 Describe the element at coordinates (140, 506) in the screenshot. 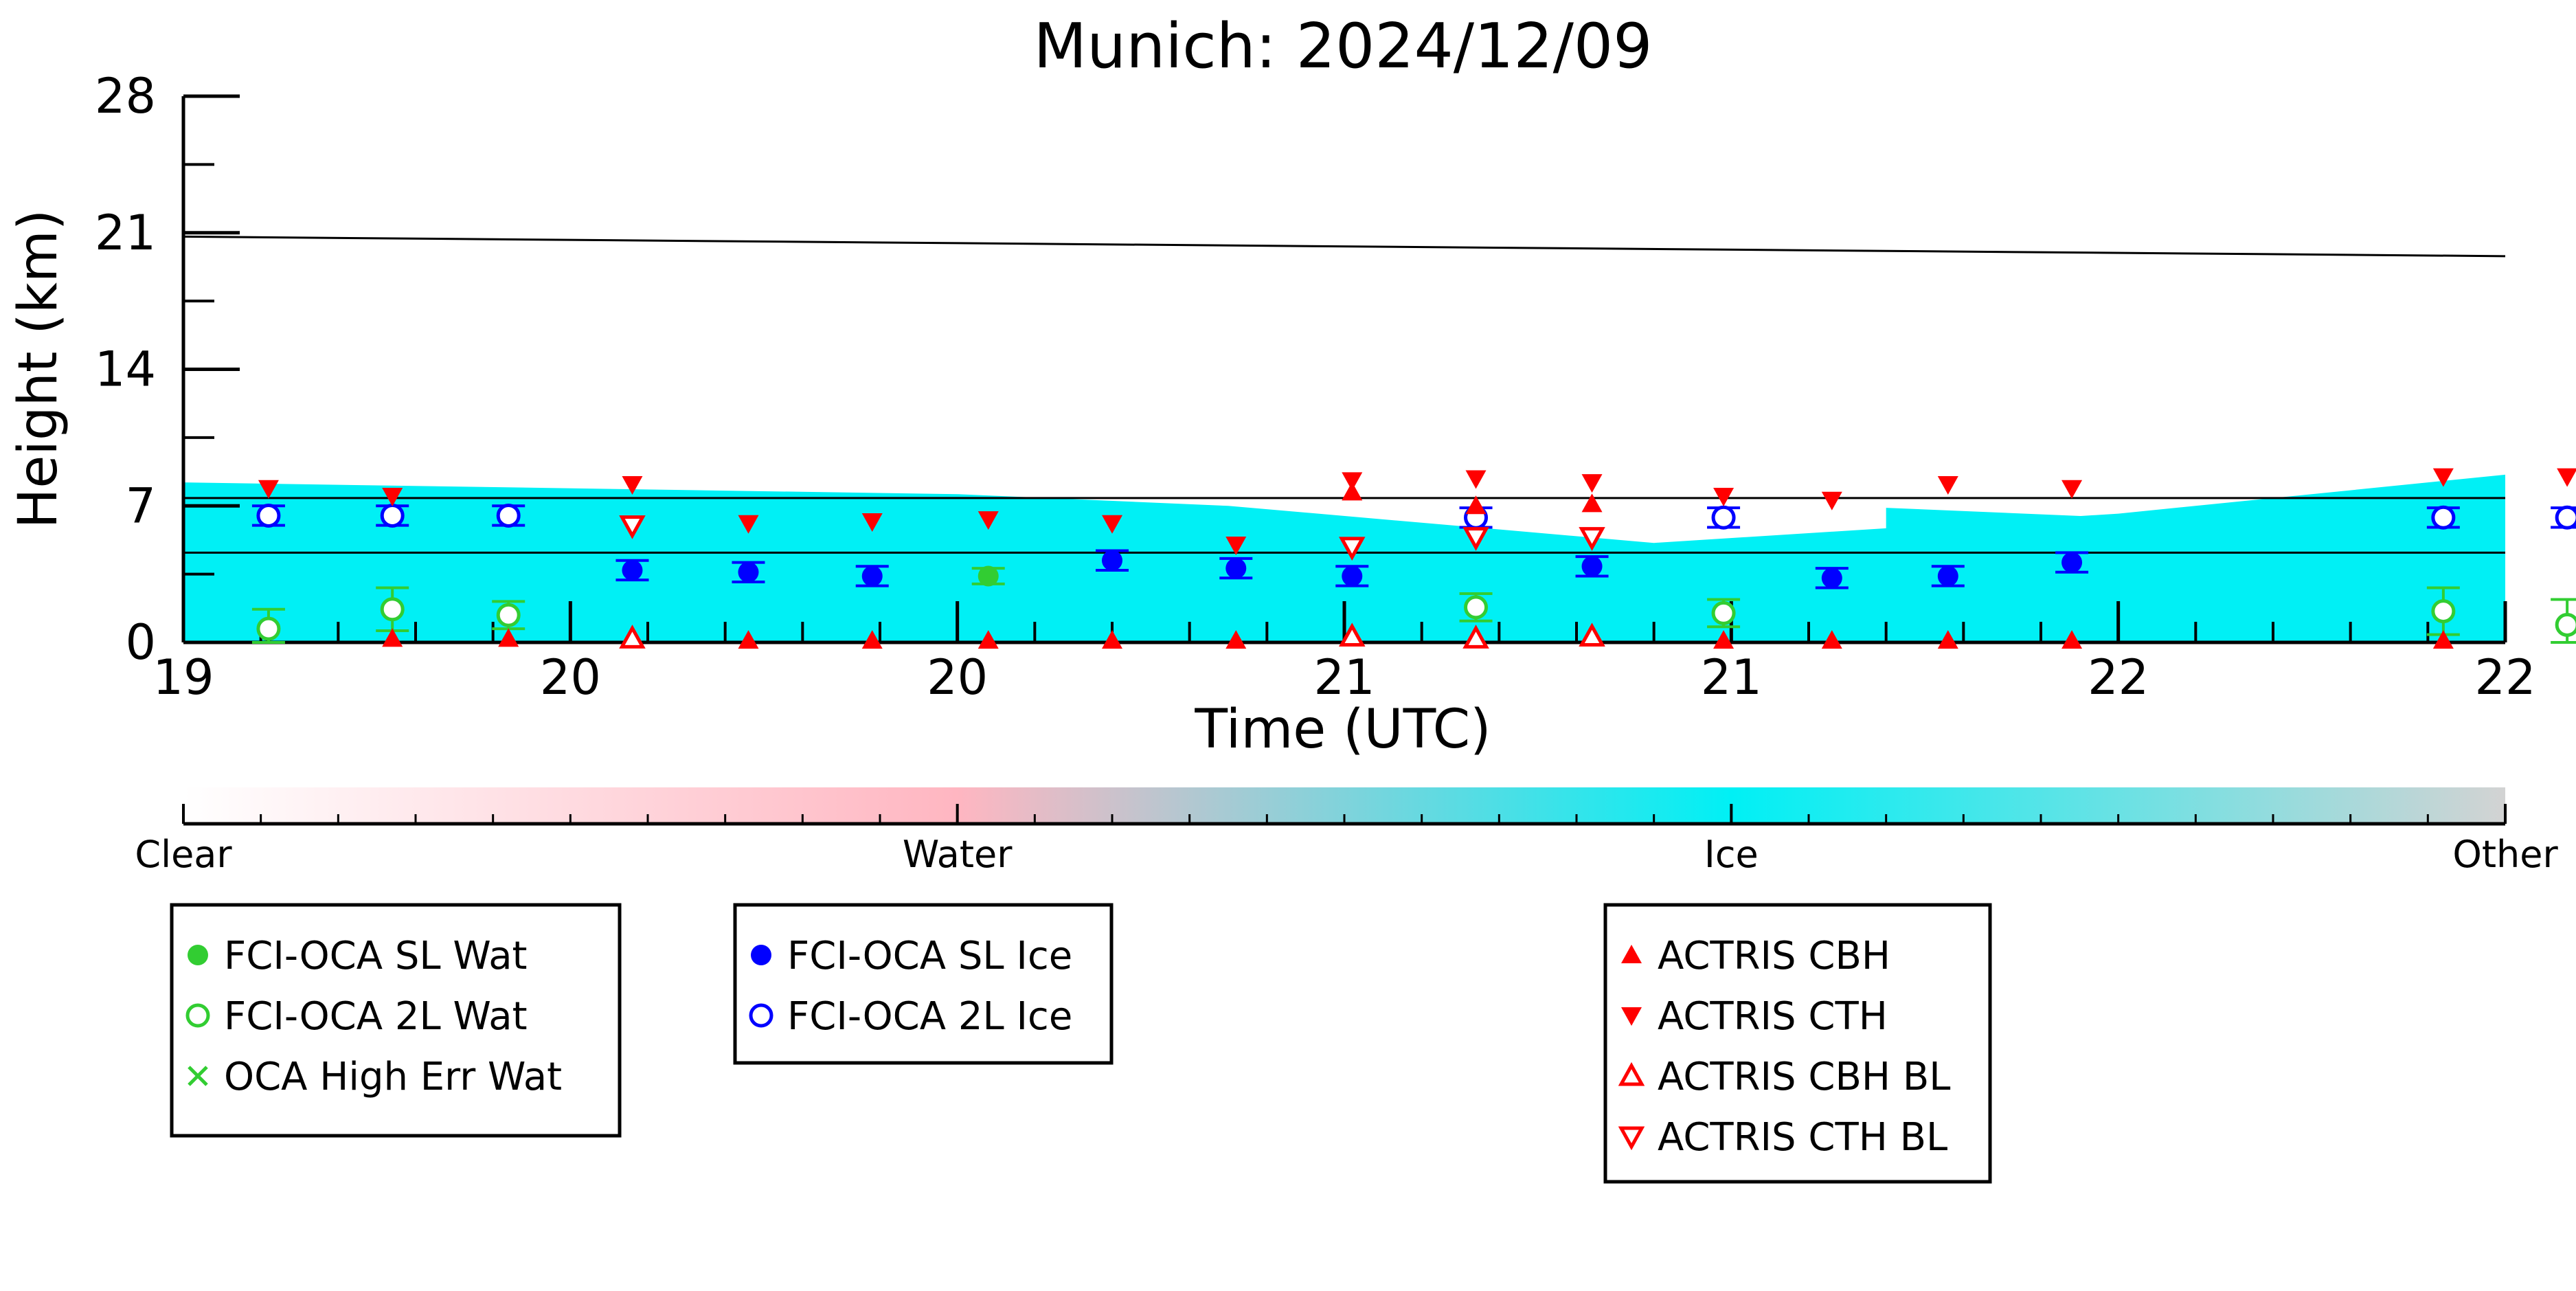

I see `y-tick-label: 7` at that location.